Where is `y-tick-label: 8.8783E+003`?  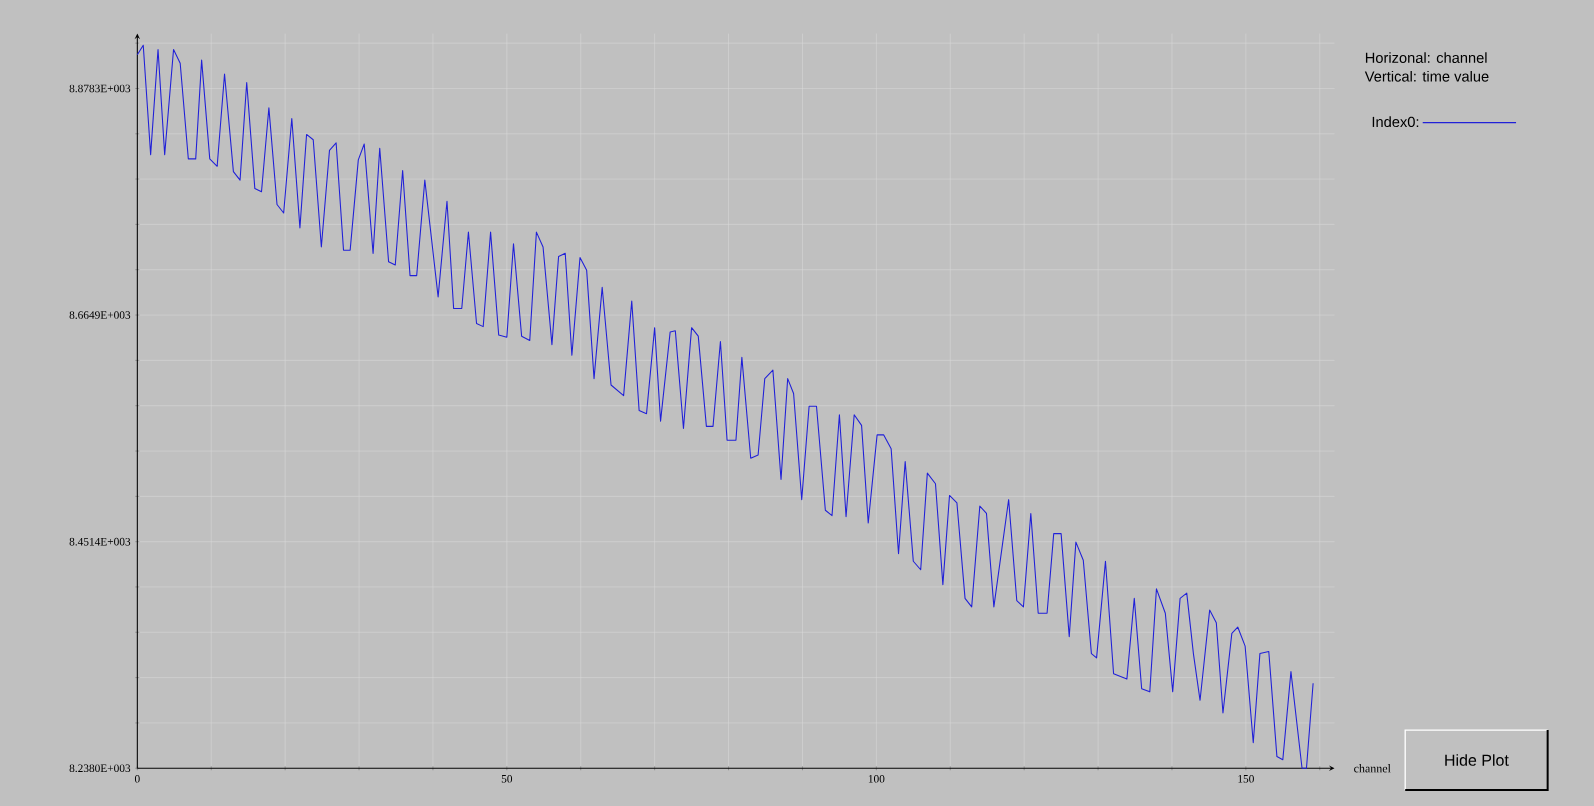
y-tick-label: 8.8783E+003 is located at coordinates (100, 88).